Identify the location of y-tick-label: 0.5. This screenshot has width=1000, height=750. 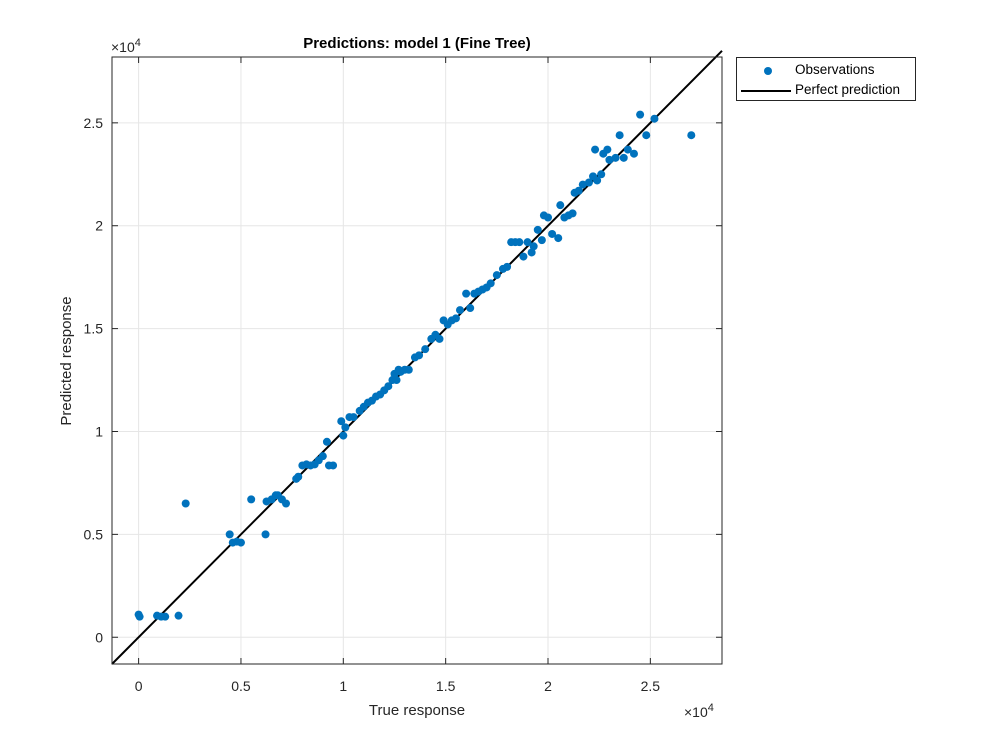
(94, 534).